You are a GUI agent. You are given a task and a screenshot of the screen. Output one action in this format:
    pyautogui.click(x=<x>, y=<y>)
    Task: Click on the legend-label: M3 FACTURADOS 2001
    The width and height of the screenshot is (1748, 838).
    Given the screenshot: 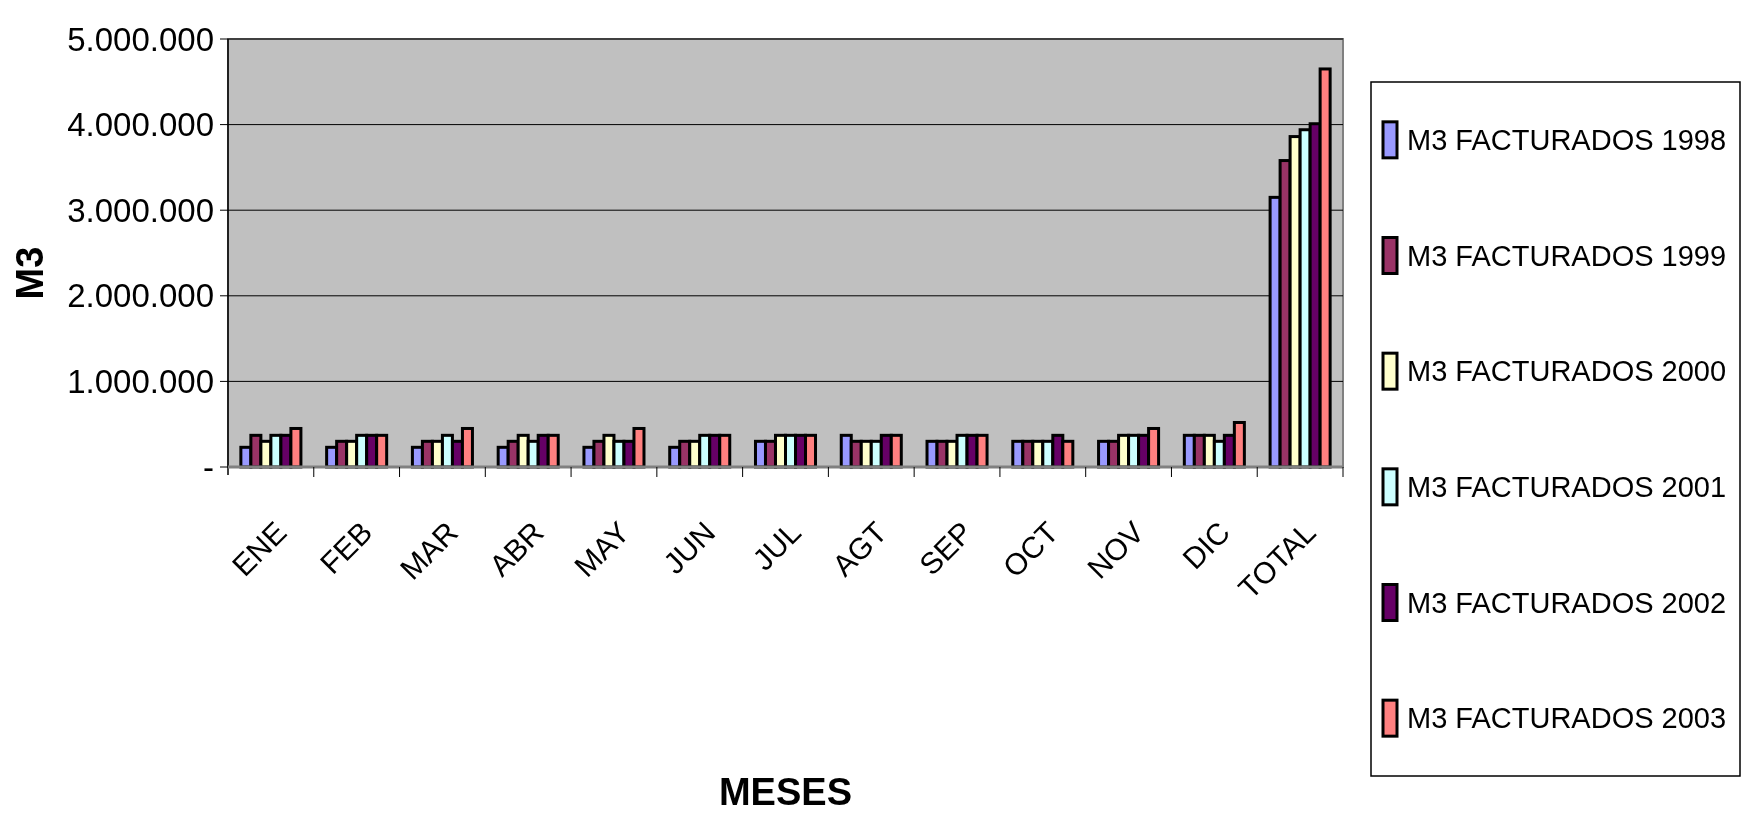 What is the action you would take?
    pyautogui.click(x=1567, y=486)
    